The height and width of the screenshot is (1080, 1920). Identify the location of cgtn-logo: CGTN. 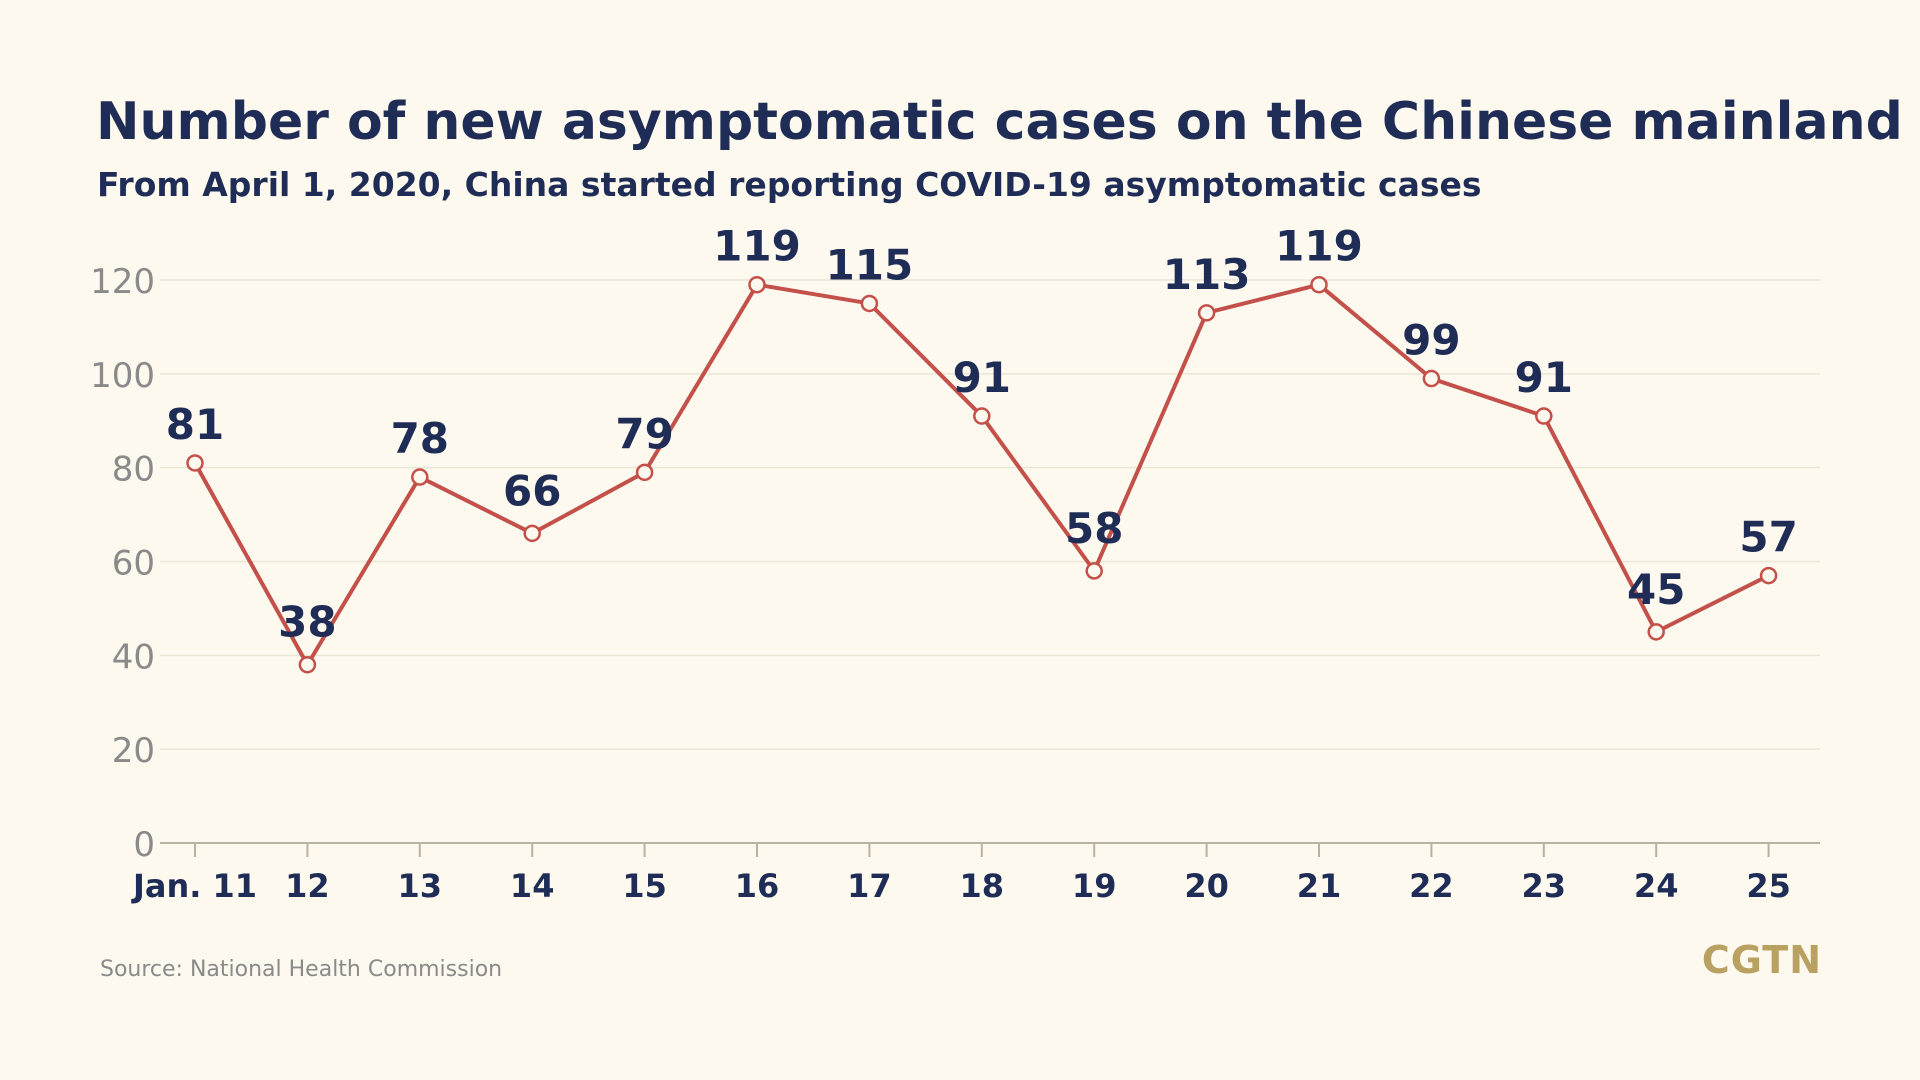
(1761, 960).